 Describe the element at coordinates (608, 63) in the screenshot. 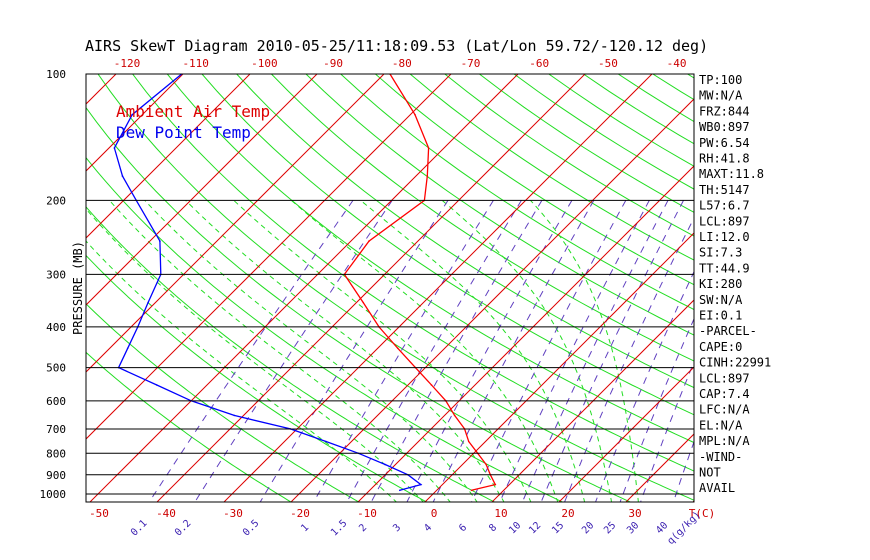

I see `top-temp-tick-label: -50` at that location.